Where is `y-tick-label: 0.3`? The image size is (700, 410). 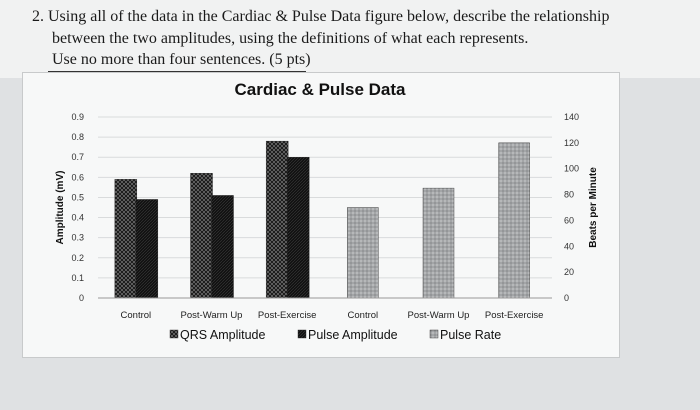 y-tick-label: 0.3 is located at coordinates (77, 238).